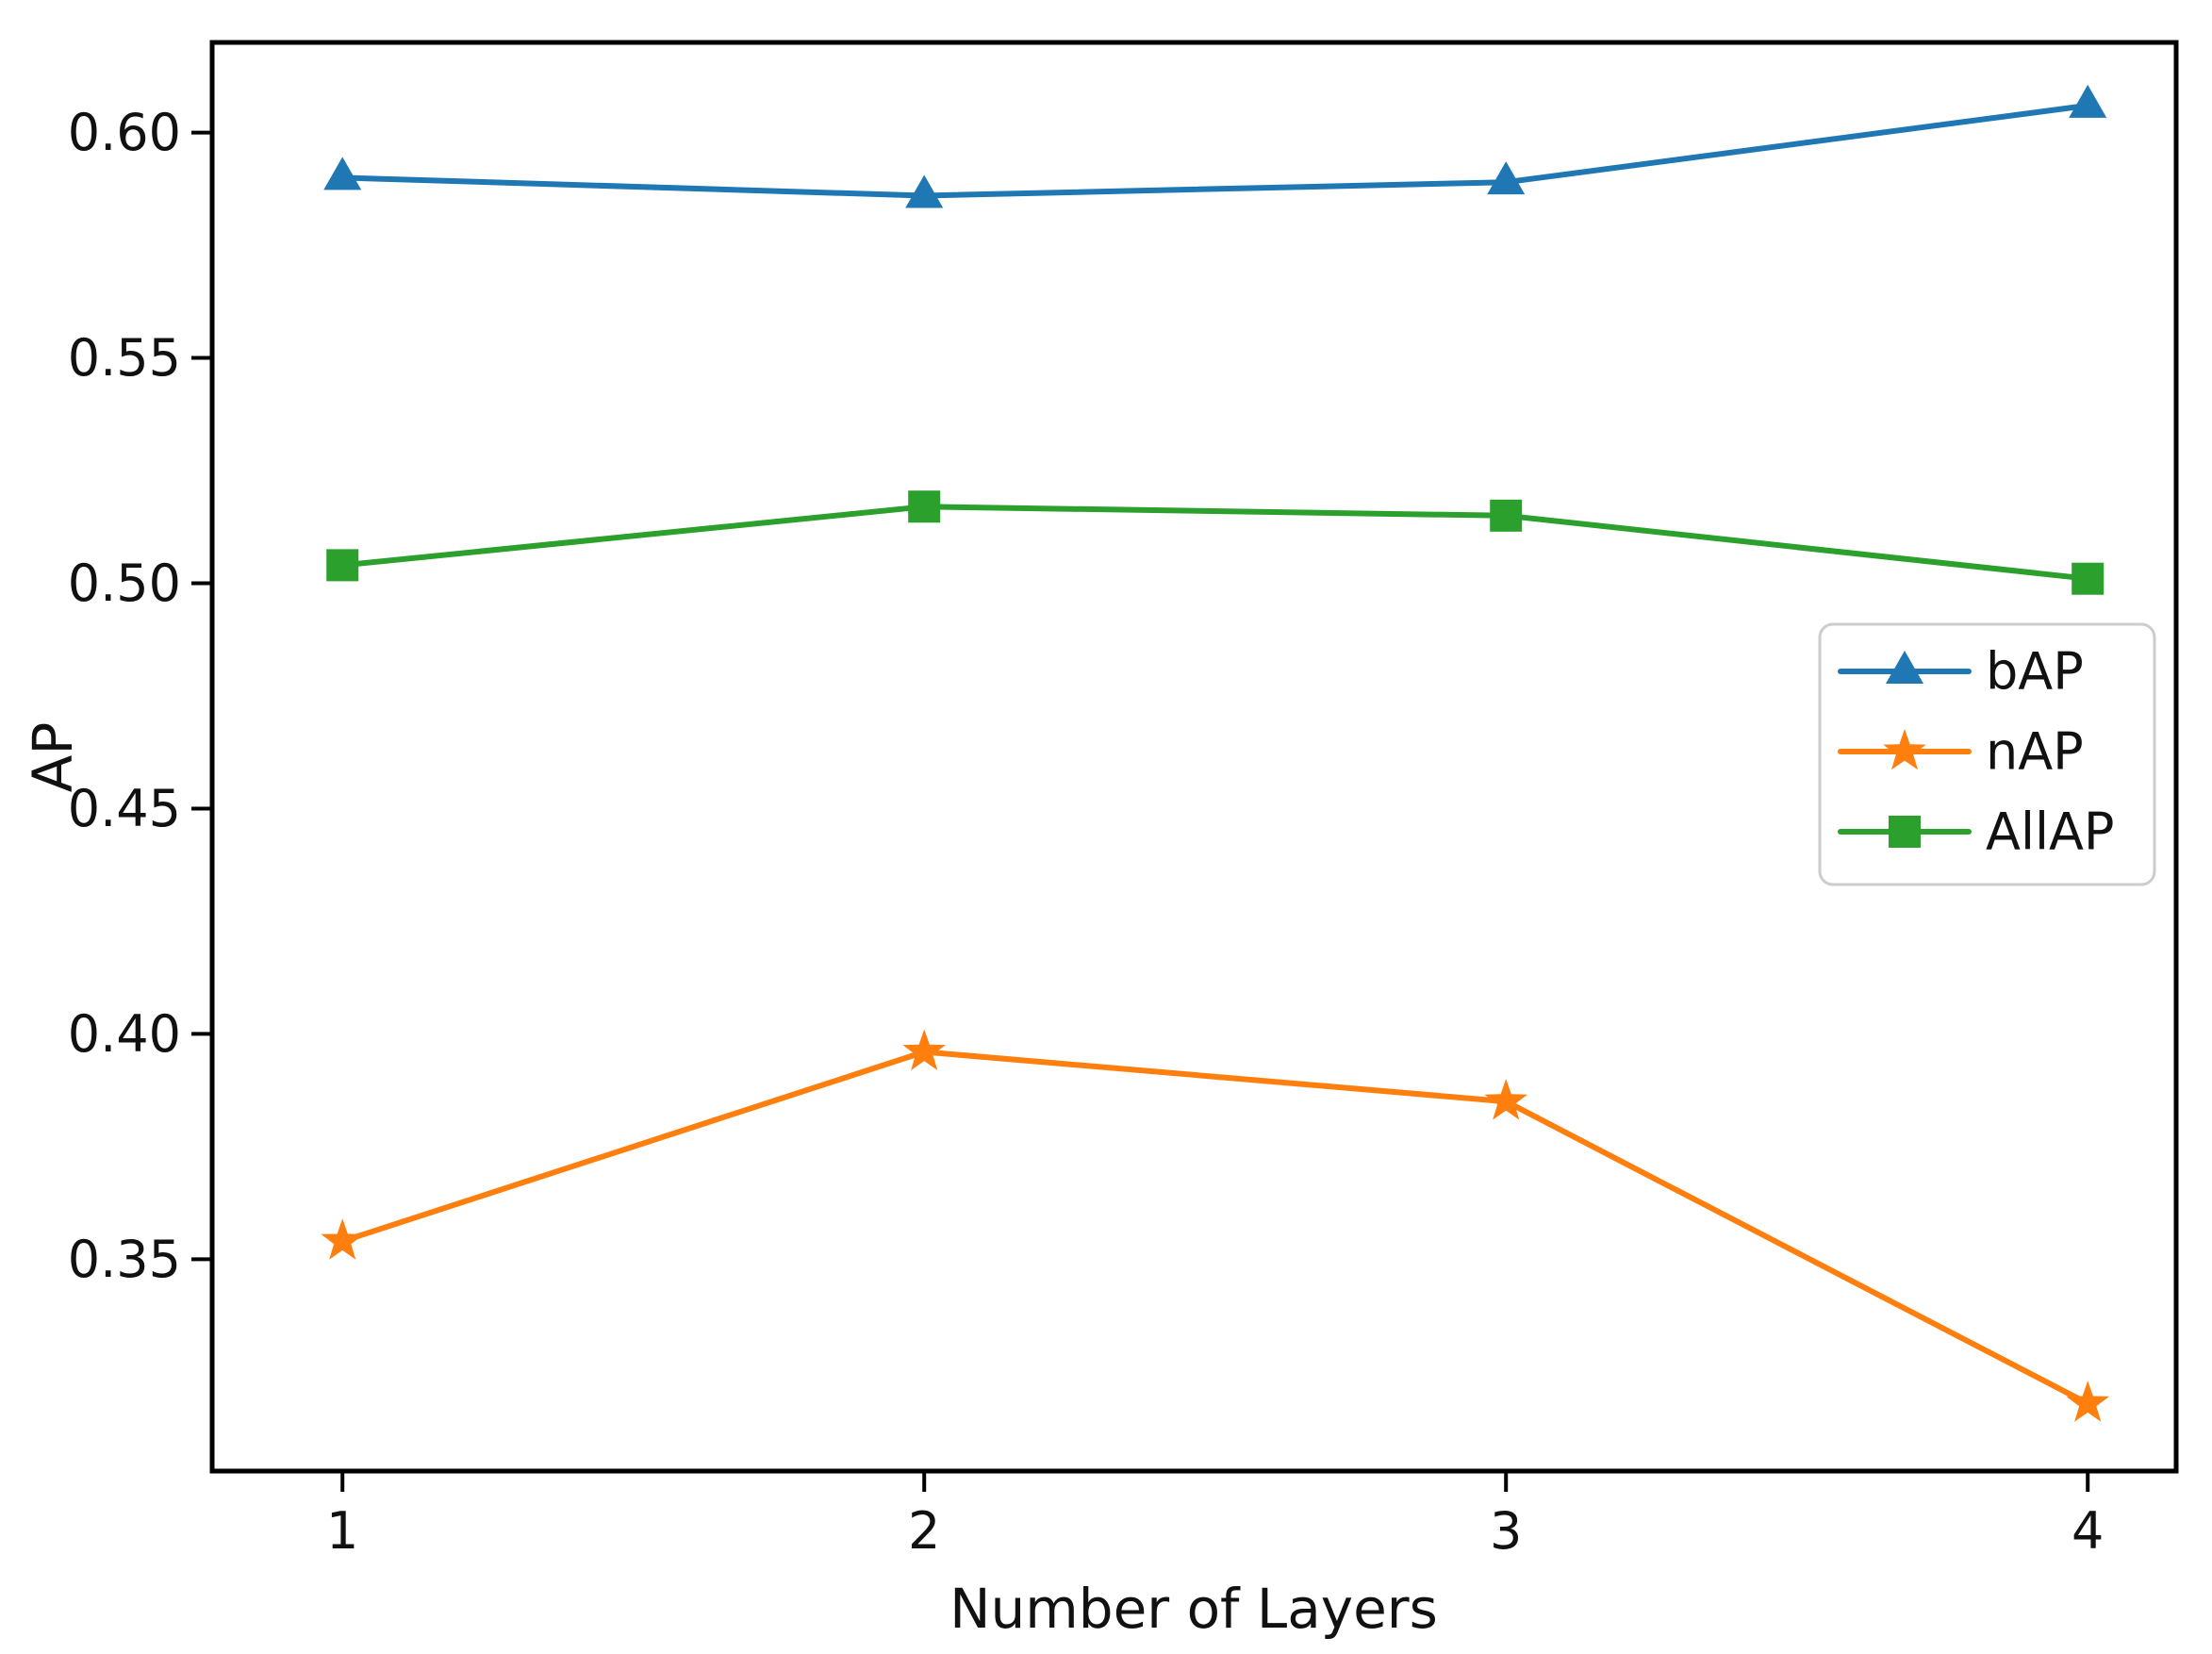  Describe the element at coordinates (2087, 1401) in the screenshot. I see `marker-nAP-x4` at that location.